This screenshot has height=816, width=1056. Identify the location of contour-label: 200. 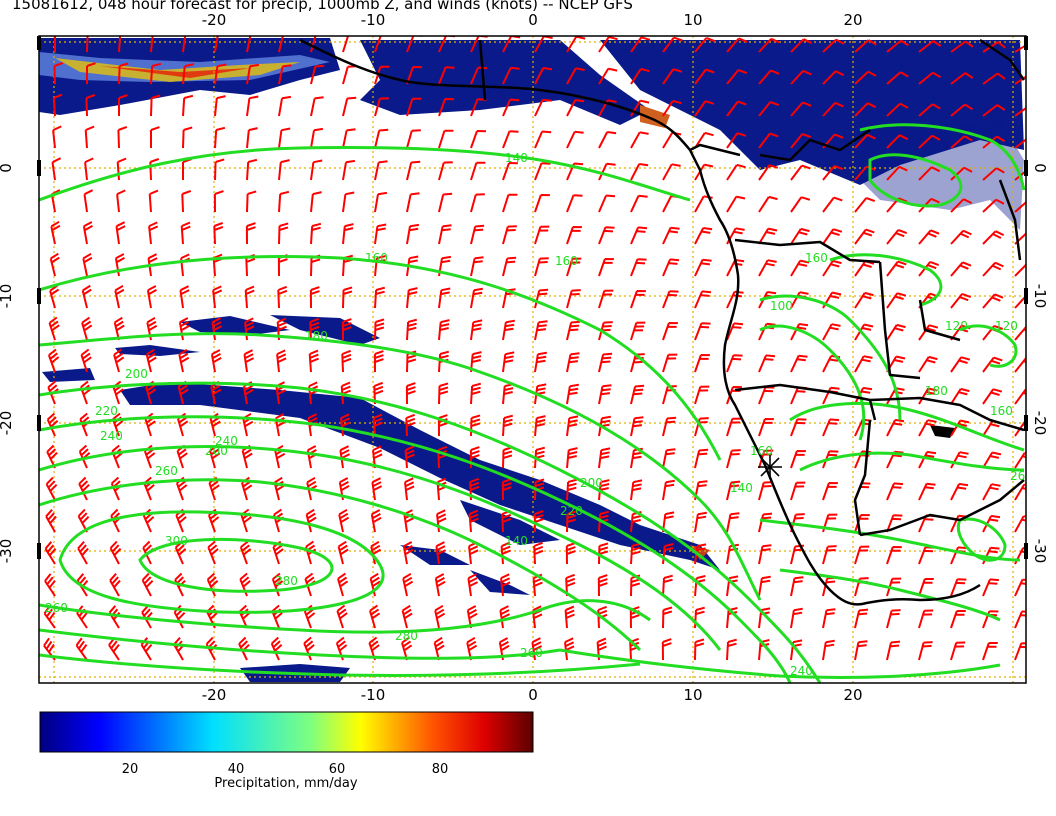
(216, 451).